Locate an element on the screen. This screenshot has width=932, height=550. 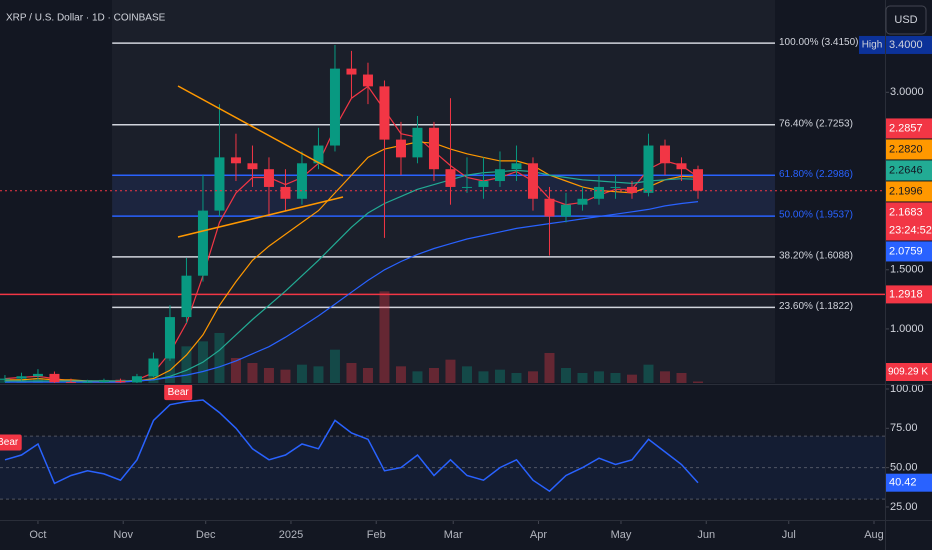
y-tick-label: 3.0000 is located at coordinates (907, 92).